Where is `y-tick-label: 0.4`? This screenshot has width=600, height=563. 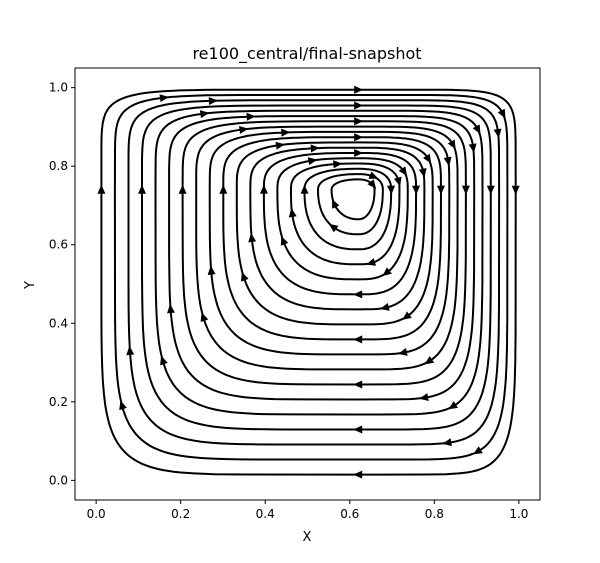 y-tick-label: 0.4 is located at coordinates (58, 323).